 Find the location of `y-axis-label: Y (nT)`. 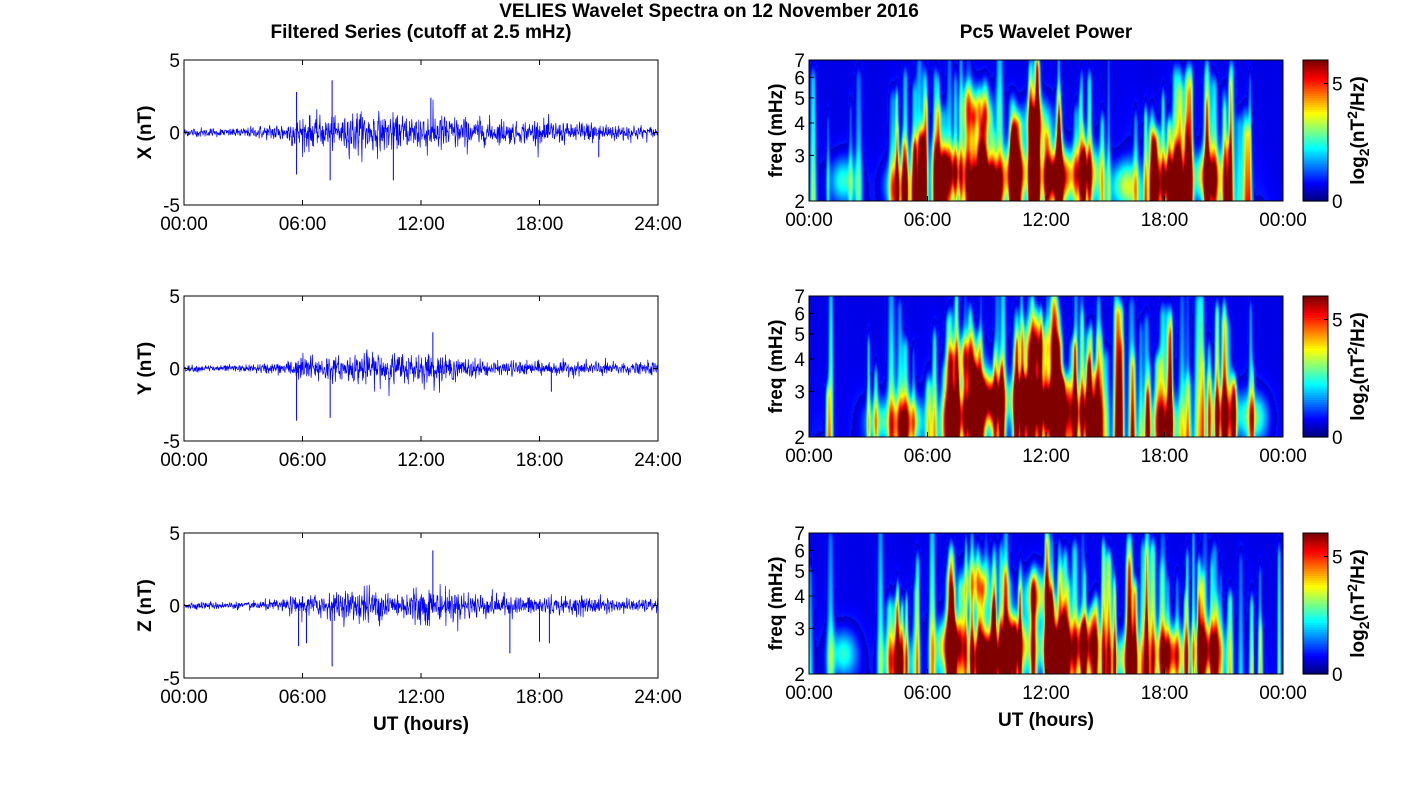

y-axis-label: Y (nT) is located at coordinates (145, 368).